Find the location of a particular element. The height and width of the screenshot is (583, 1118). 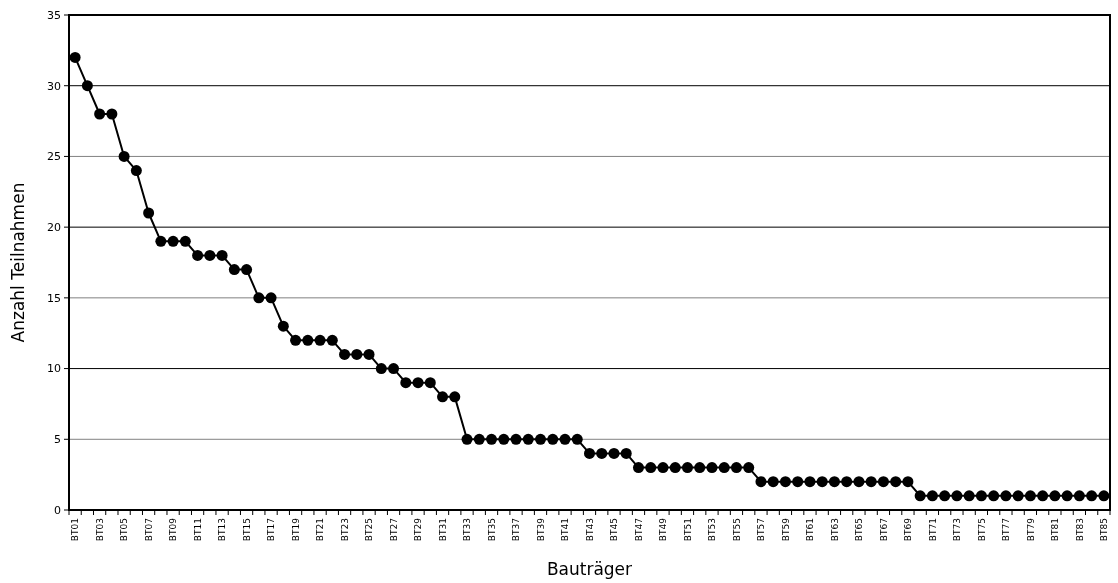

x-tick-label: BT25 is located at coordinates (369, 530).